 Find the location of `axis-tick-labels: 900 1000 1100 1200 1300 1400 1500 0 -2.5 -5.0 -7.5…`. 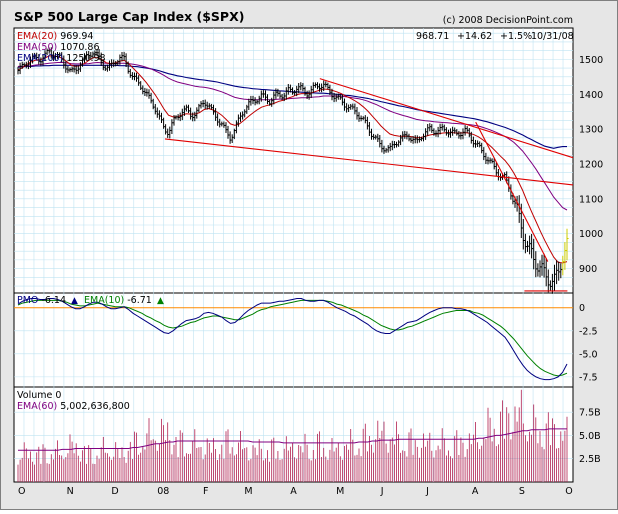

axis-tick-labels: 900 1000 1100 1200 1300 1400 1500 0 -2.5 -5.0 -7.5… is located at coordinates (591, 260).